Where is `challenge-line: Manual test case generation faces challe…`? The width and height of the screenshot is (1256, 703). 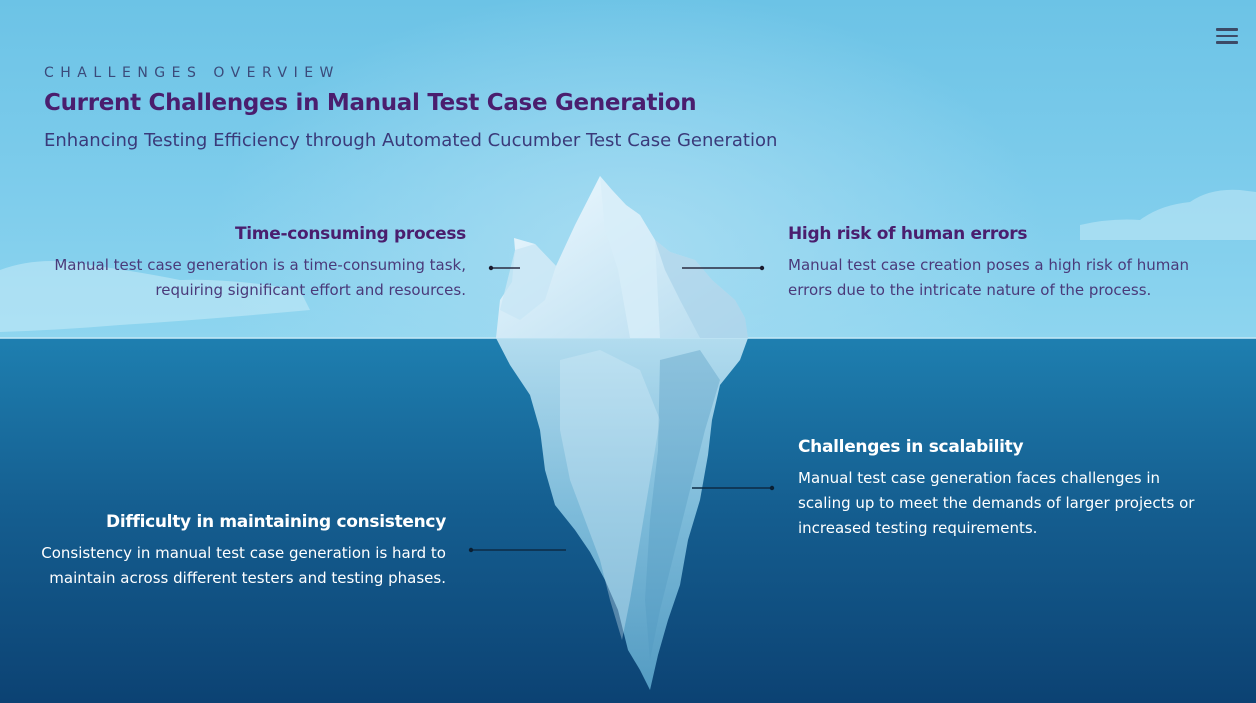
challenge-line: Manual test case generation faces challe… is located at coordinates (979, 478).